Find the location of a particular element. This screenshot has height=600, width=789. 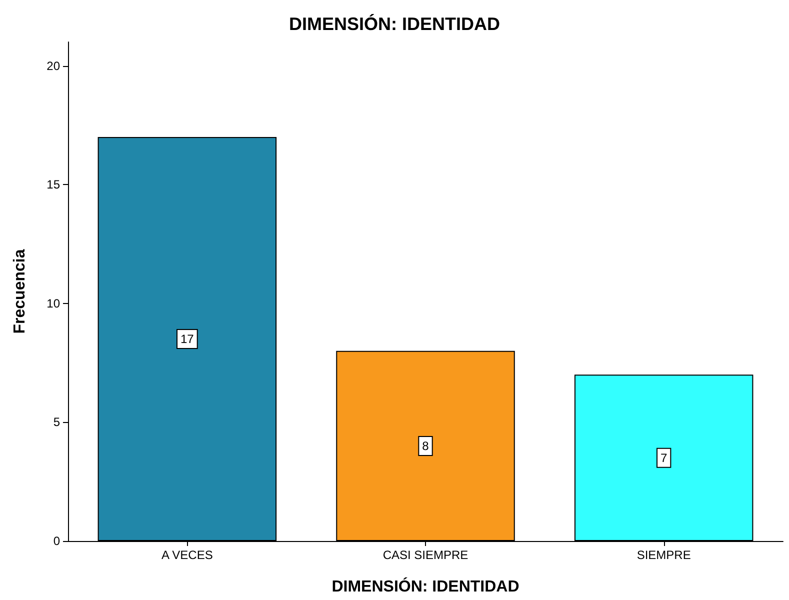

chart-title: DIMENSIÓN: IDENTIDAD is located at coordinates (394, 24).